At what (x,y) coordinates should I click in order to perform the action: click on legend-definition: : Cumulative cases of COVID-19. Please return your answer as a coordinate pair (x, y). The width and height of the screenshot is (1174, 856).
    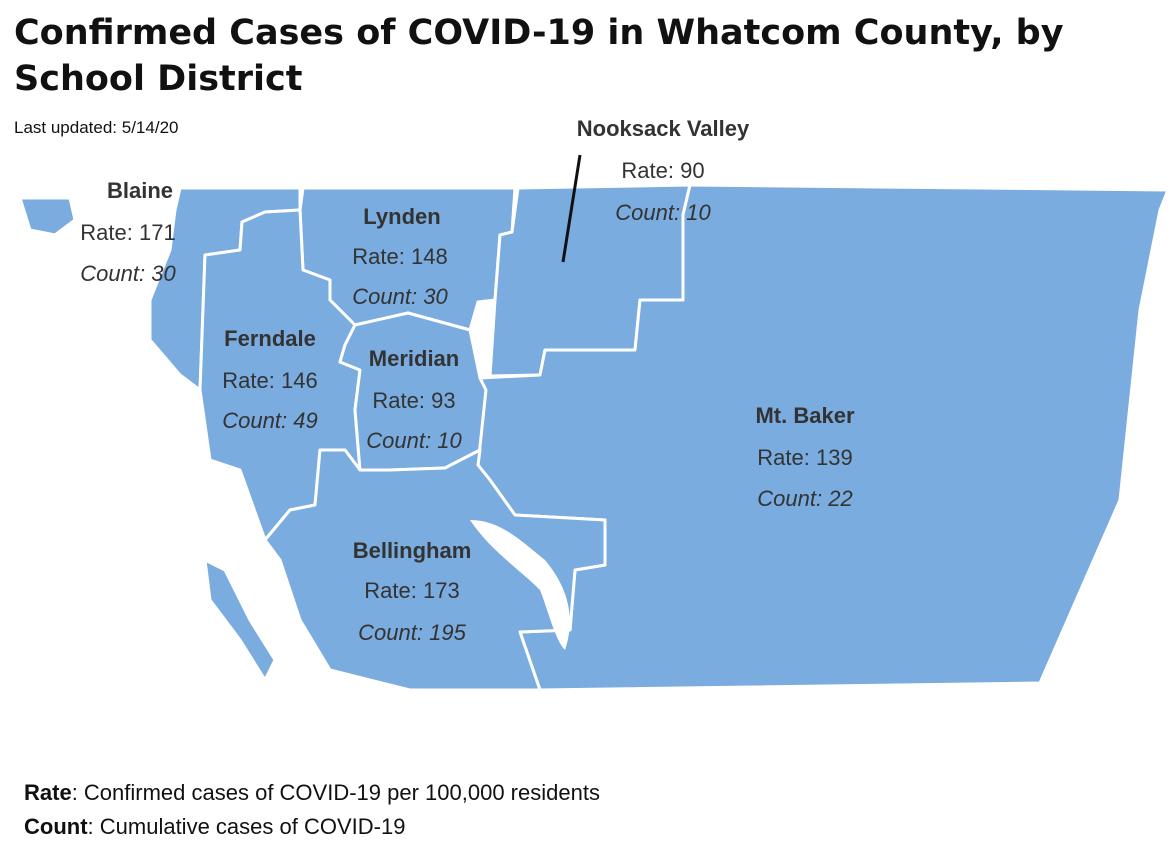
    Looking at the image, I should click on (246, 826).